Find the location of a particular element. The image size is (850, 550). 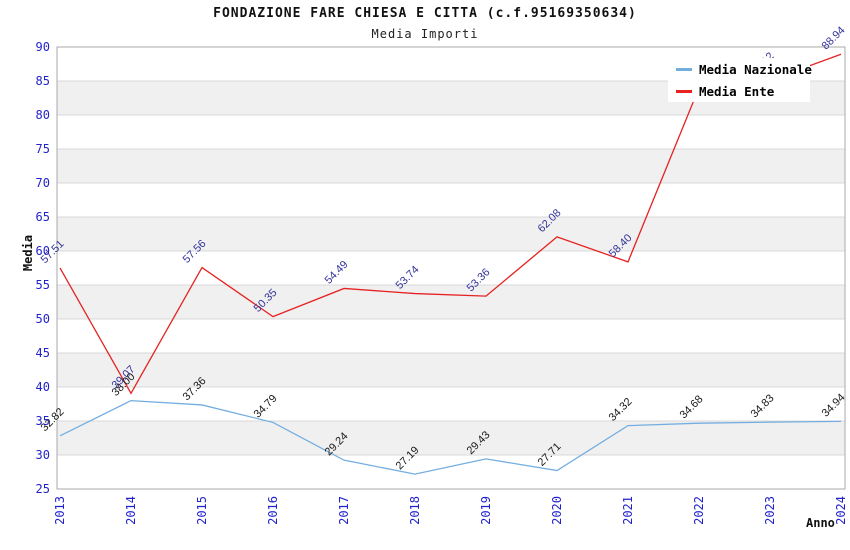

x-tick-label: 2021 is located at coordinates (628, 510).